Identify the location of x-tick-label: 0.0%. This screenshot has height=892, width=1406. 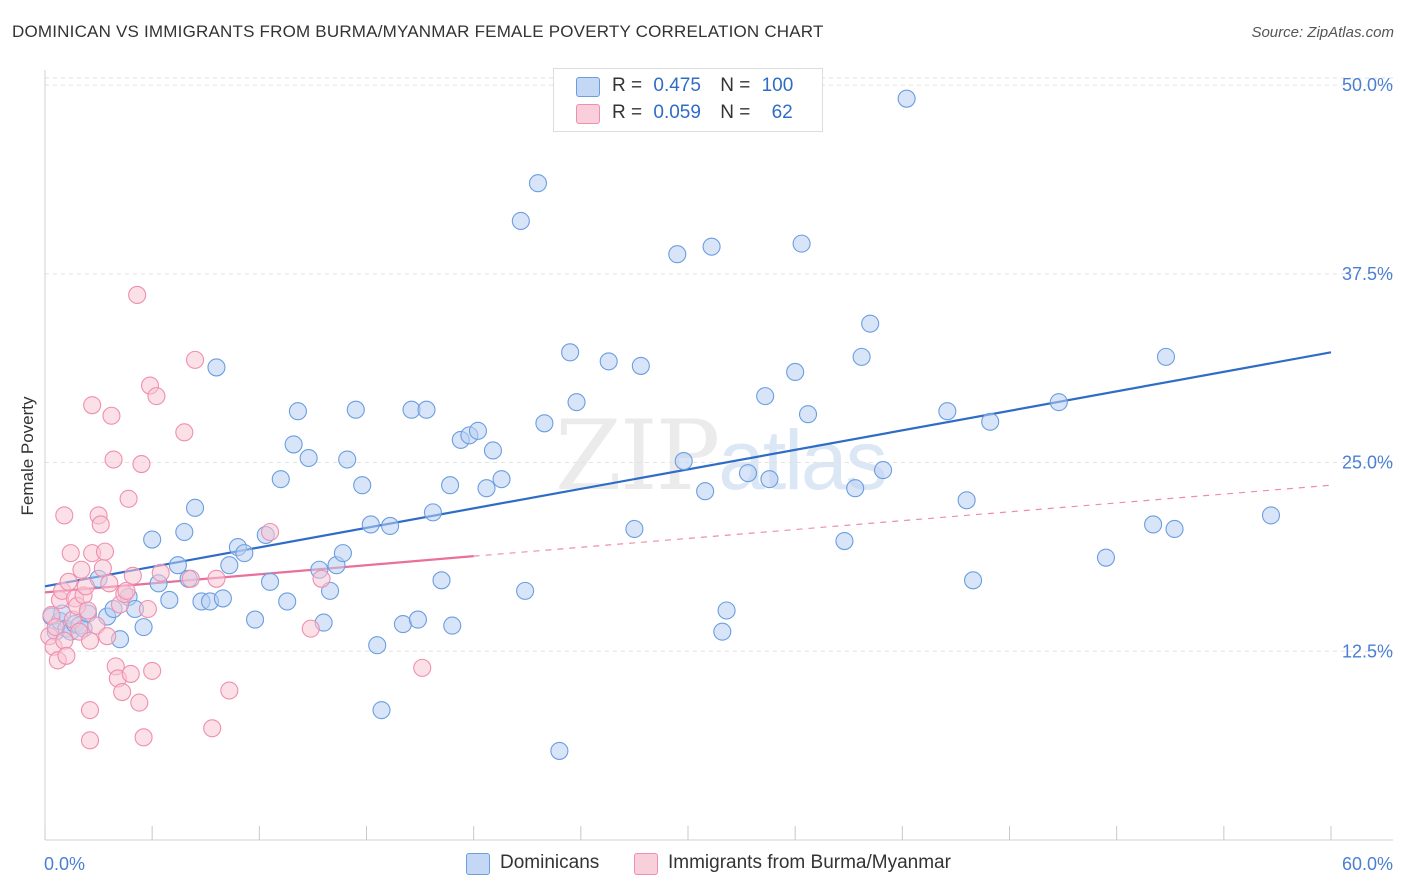
(64, 864).